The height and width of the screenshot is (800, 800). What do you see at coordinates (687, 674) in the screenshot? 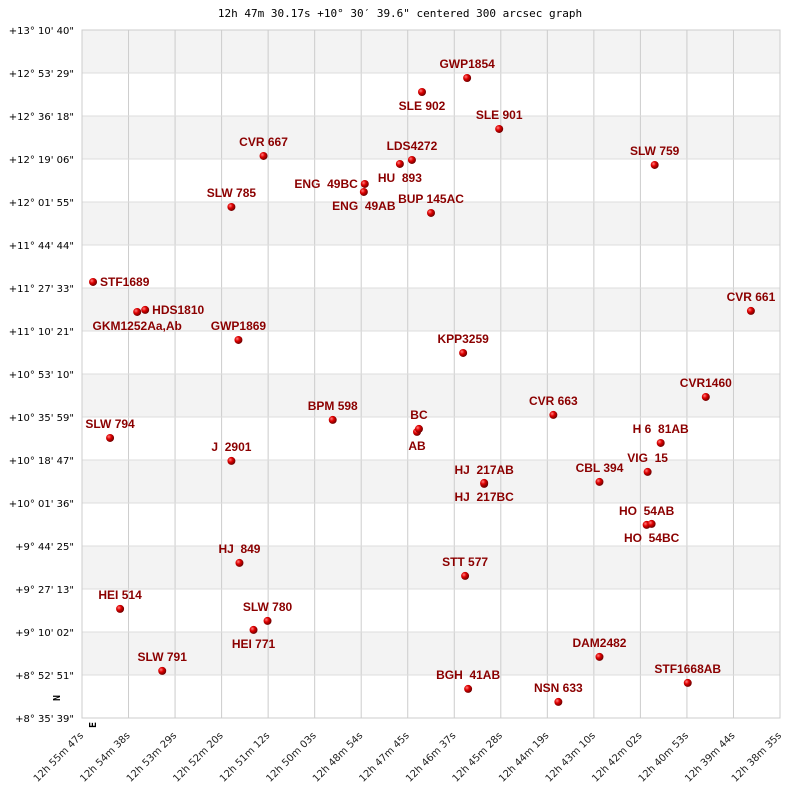
I see `star-point: STF1668AB` at bounding box center [687, 674].